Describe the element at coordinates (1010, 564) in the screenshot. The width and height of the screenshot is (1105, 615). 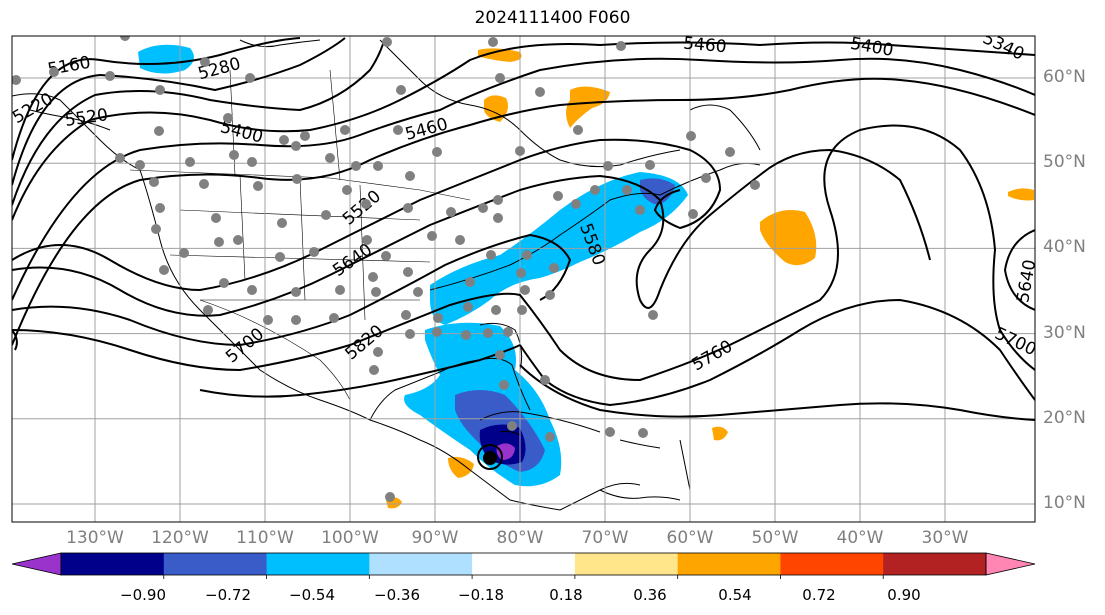
I see `colorbar-over-extension` at that location.